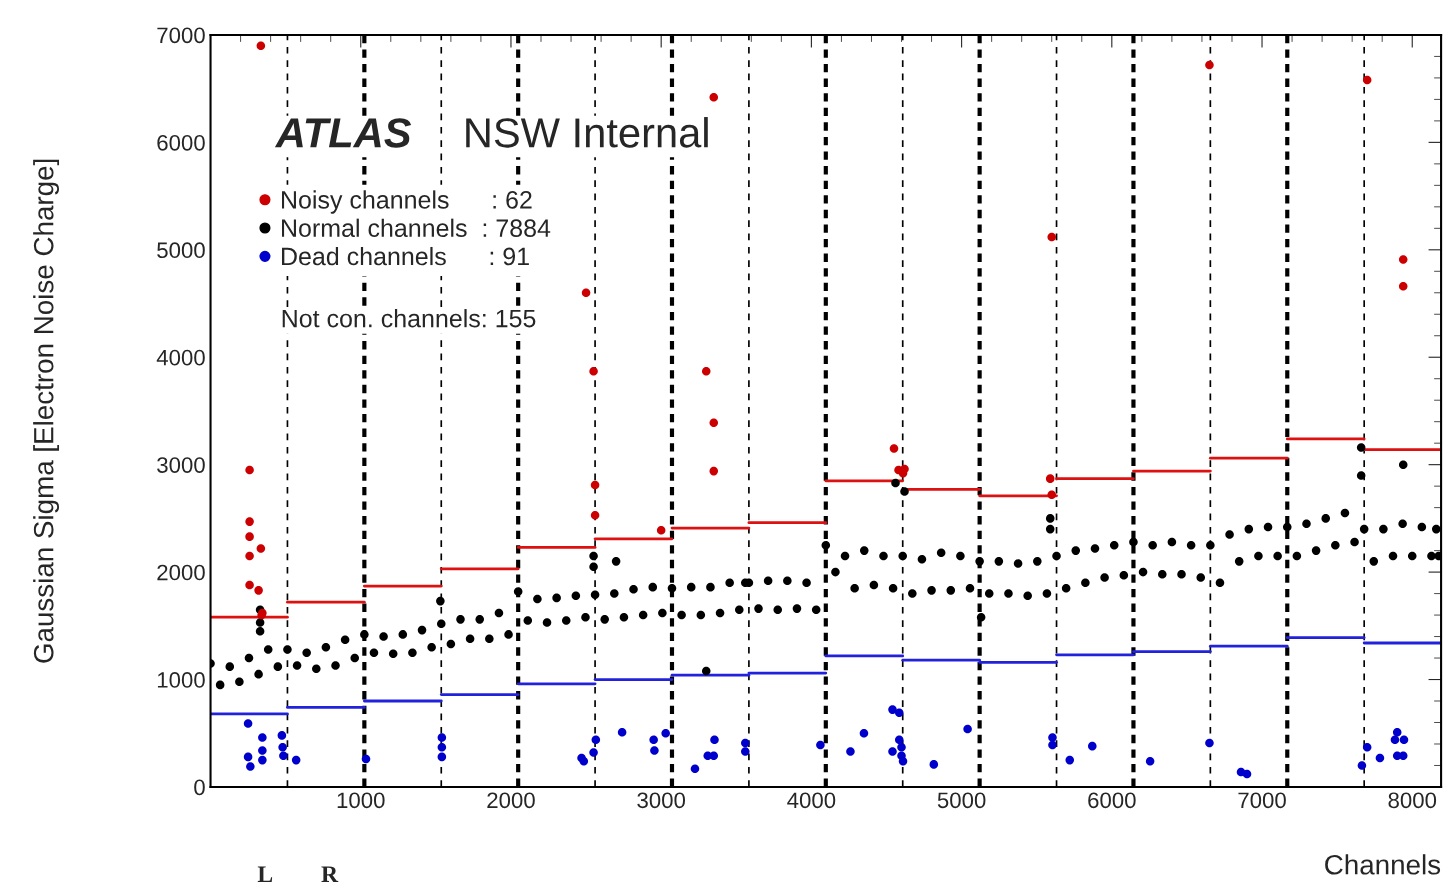 This screenshot has width=1446, height=896. Describe the element at coordinates (407, 202) in the screenshot. I see `legend-label: Noisy channels : 62` at that location.